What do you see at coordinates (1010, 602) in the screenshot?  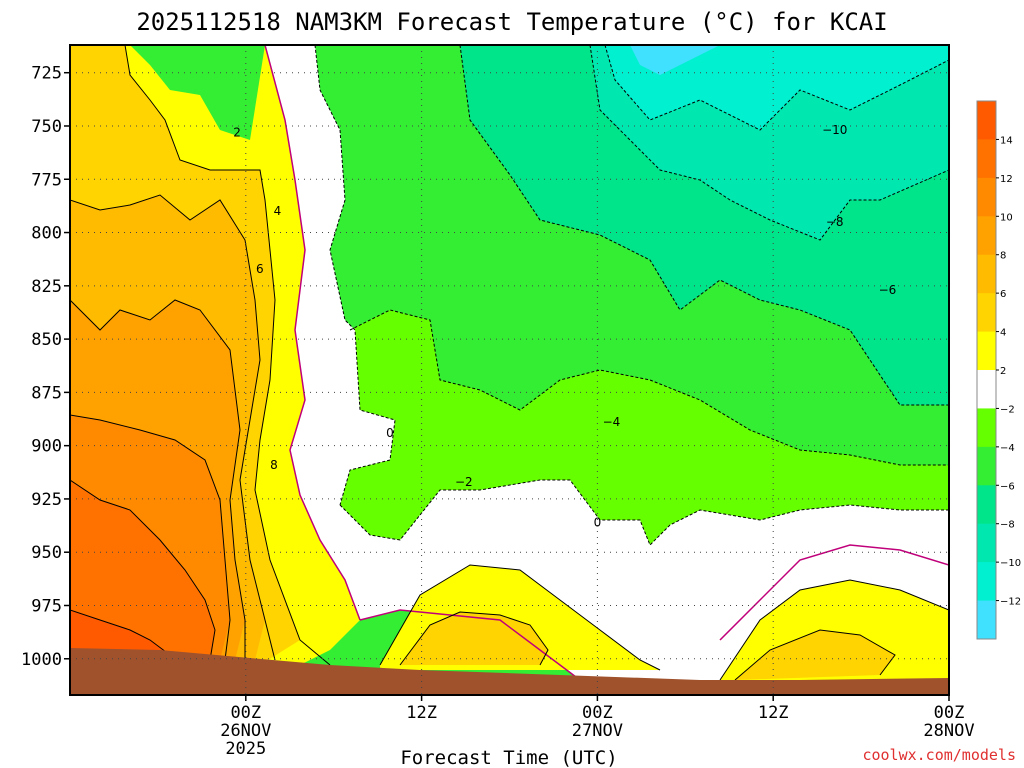 I see `colorbar-label: −12` at bounding box center [1010, 602].